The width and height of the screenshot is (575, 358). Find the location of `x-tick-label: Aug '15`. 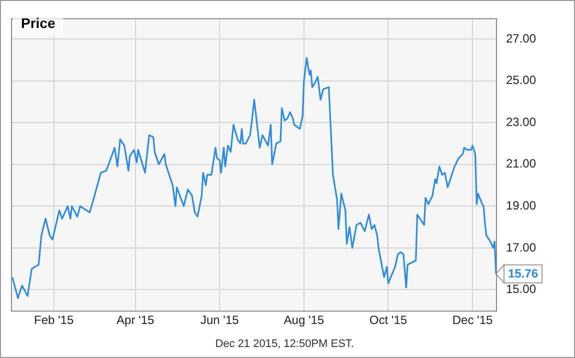

x-tick-label: Aug '15 is located at coordinates (304, 320).